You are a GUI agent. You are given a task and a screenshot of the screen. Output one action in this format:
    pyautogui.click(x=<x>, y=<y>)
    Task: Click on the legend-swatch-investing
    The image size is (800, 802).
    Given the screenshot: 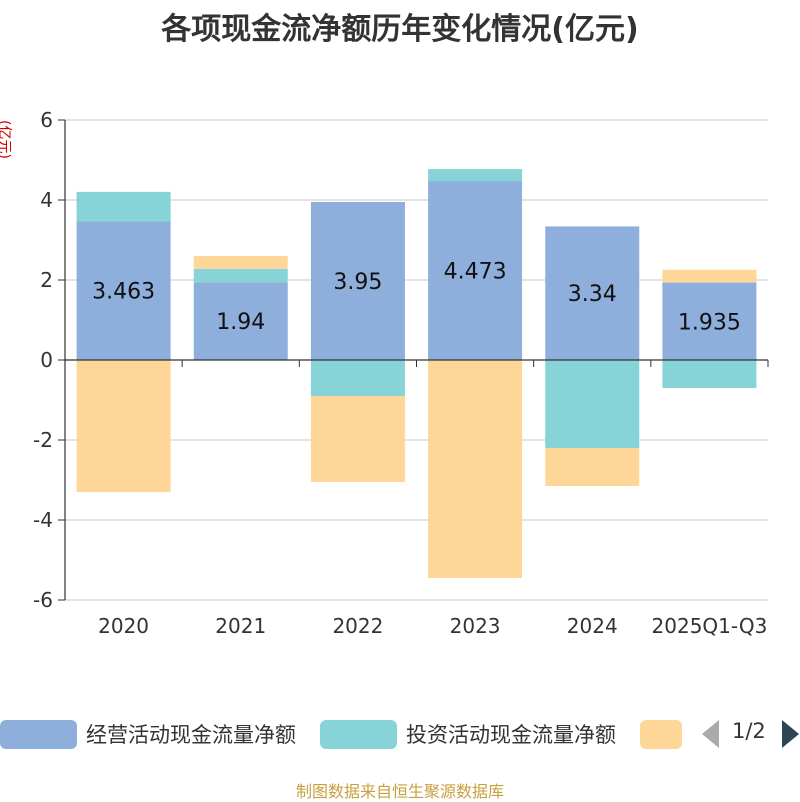 What is the action you would take?
    pyautogui.click(x=358, y=734)
    